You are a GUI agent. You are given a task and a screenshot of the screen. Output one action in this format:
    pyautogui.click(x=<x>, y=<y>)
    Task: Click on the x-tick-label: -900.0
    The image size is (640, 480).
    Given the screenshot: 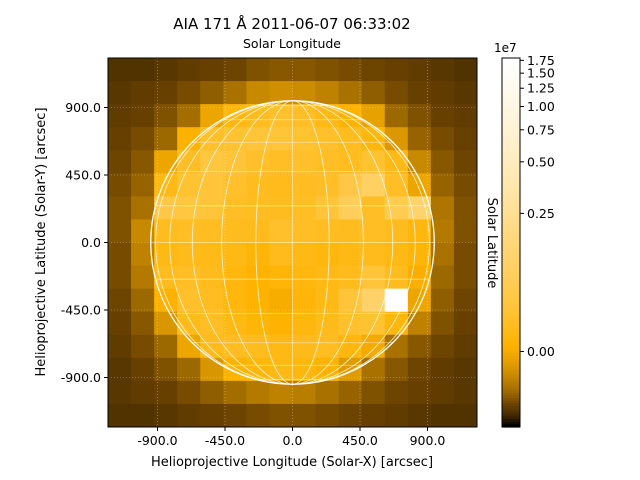 What is the action you would take?
    pyautogui.click(x=157, y=440)
    